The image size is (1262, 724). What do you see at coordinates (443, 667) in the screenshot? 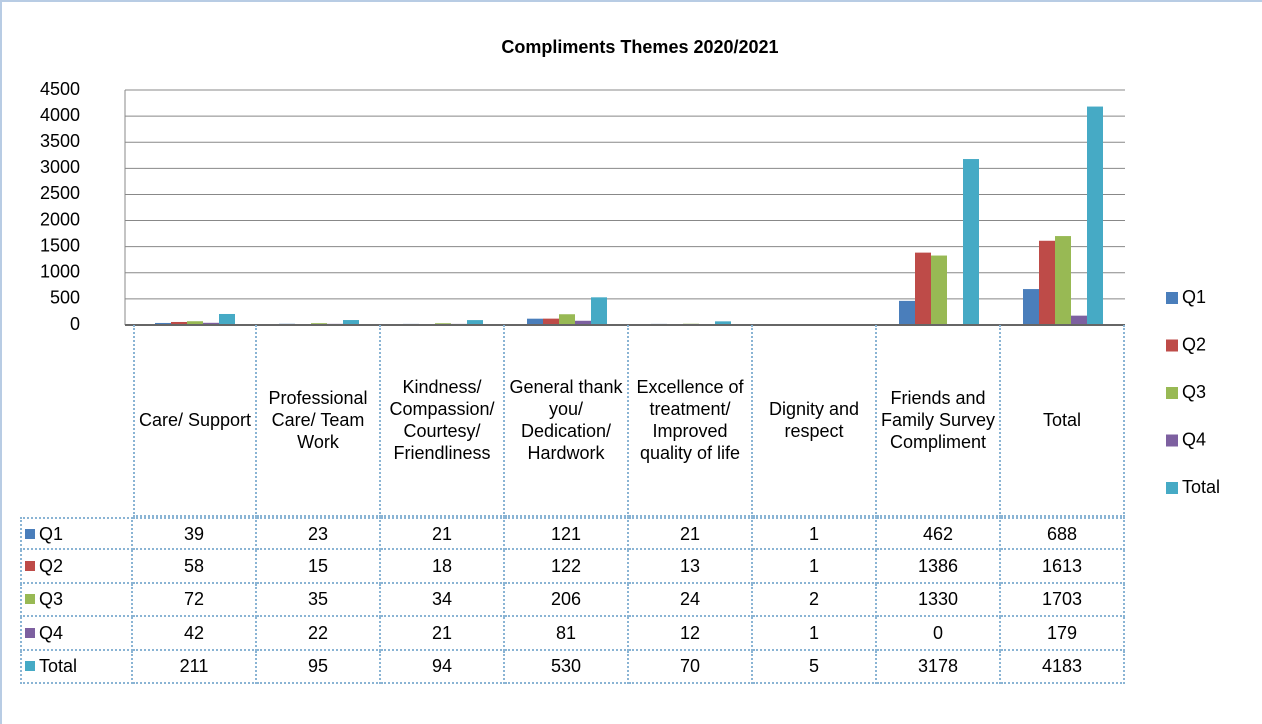
I see `table-value: 94` at bounding box center [443, 667].